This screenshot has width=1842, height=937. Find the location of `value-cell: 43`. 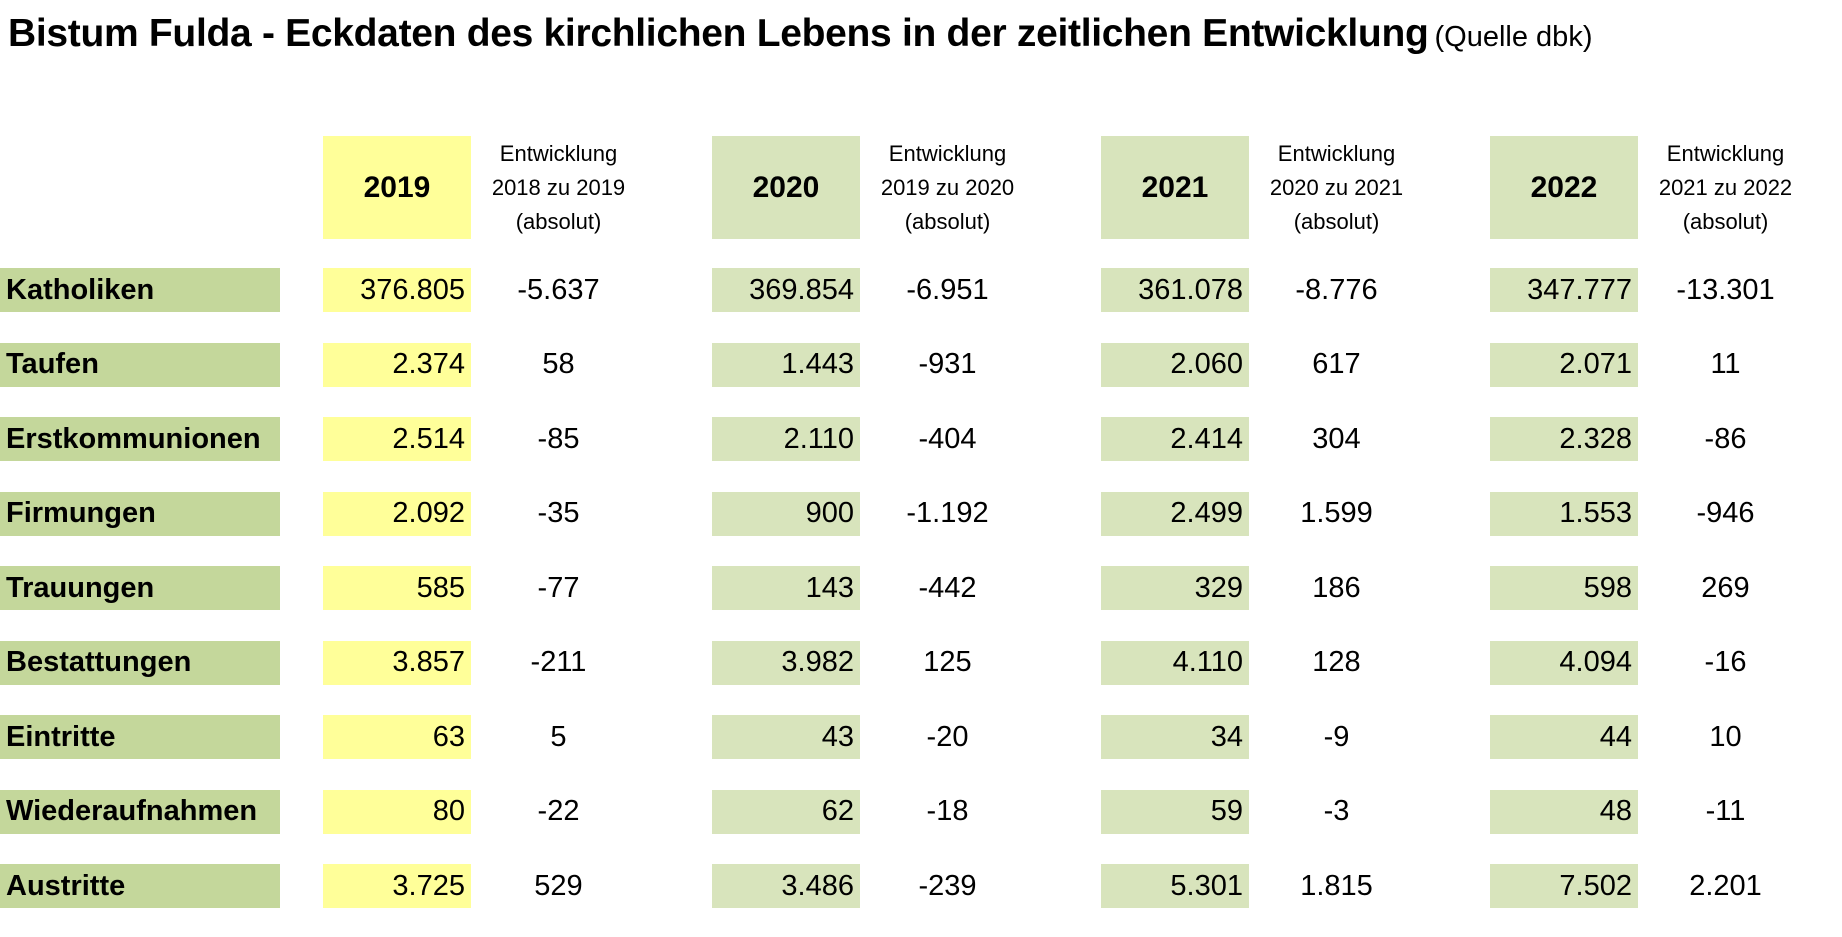

value-cell: 43 is located at coordinates (786, 737).